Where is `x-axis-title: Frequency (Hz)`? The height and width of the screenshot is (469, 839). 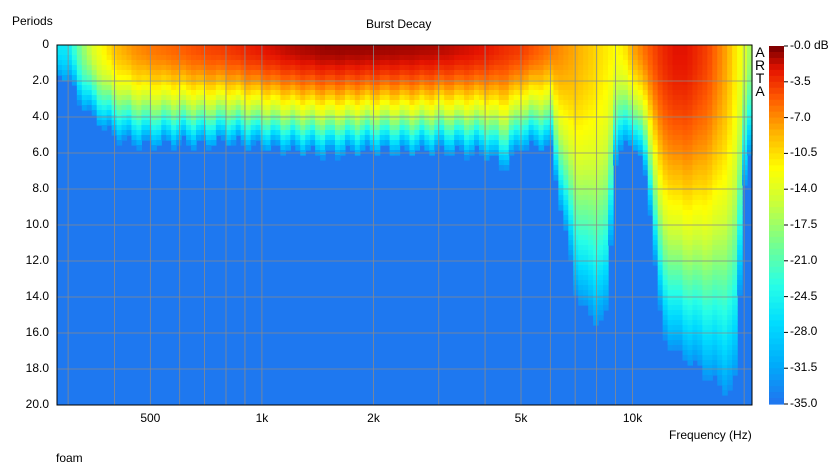 x-axis-title: Frequency (Hz) is located at coordinates (710, 435).